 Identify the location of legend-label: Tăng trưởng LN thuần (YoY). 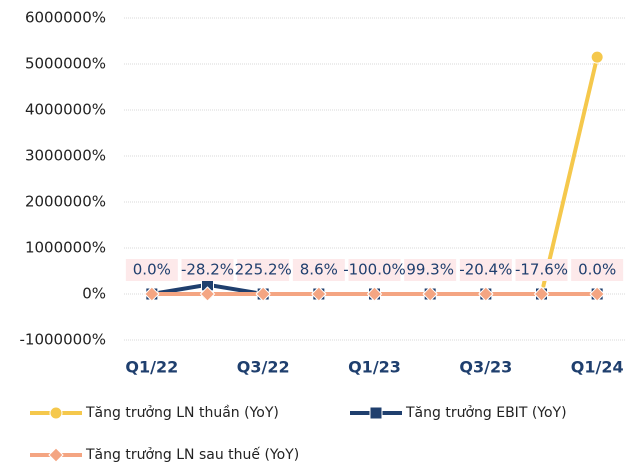
(182, 413).